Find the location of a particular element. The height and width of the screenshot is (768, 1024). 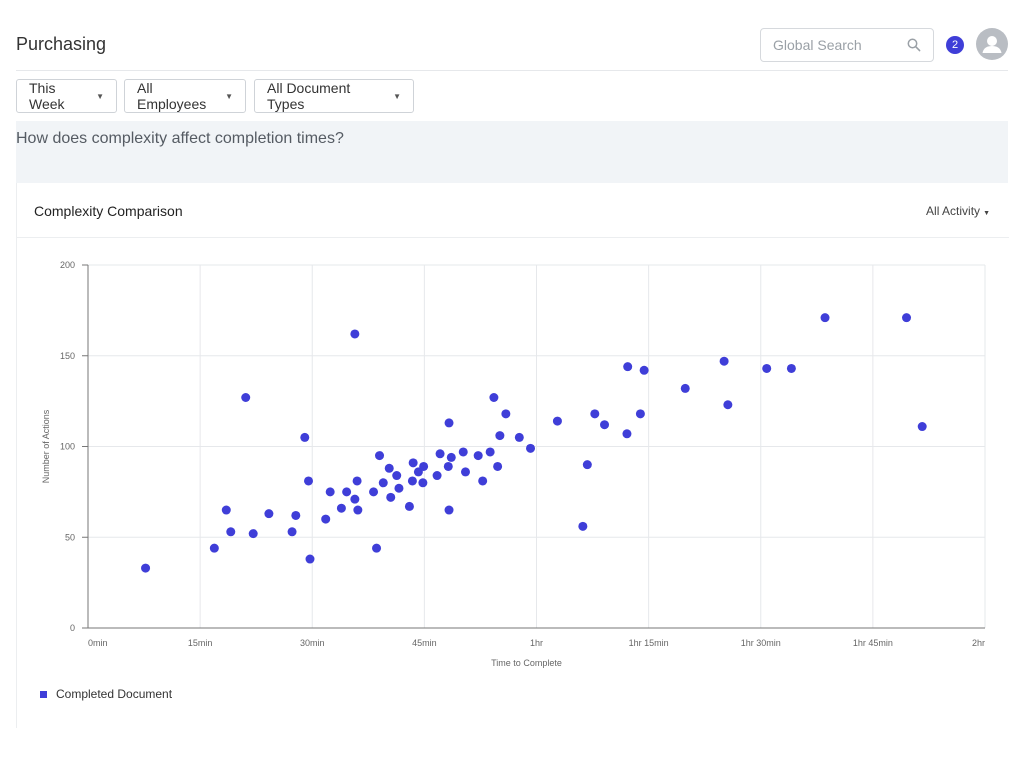

card-divider is located at coordinates (513, 237).